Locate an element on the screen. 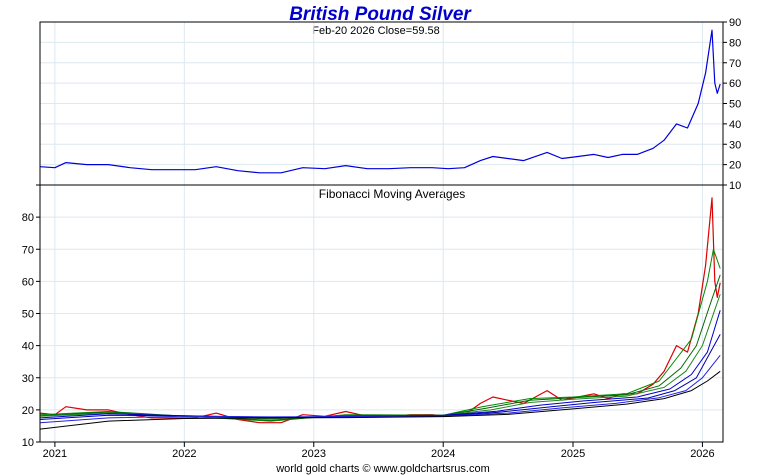 The width and height of the screenshot is (760, 475). upper-ytick-label-30: 30 is located at coordinates (735, 145).